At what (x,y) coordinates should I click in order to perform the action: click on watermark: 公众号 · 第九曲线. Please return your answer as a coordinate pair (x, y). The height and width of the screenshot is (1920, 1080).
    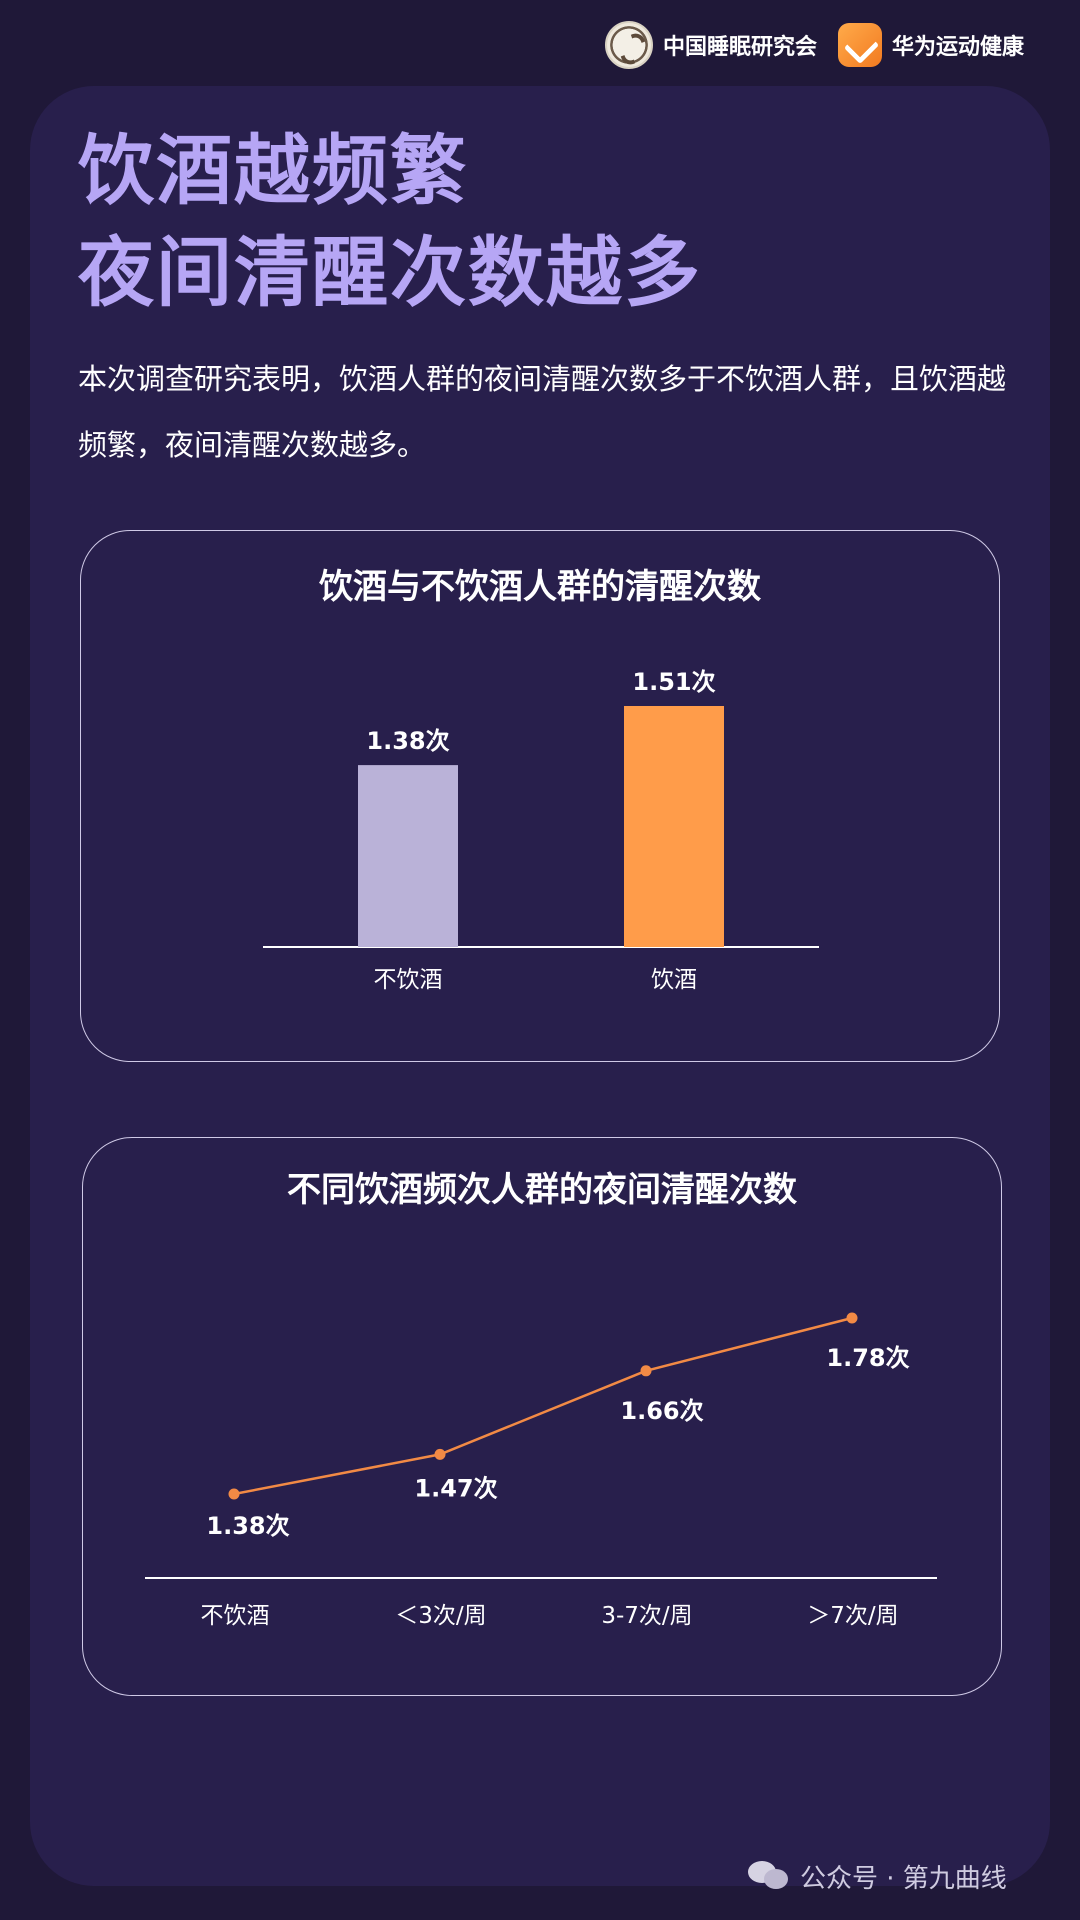
    Looking at the image, I should click on (877, 1876).